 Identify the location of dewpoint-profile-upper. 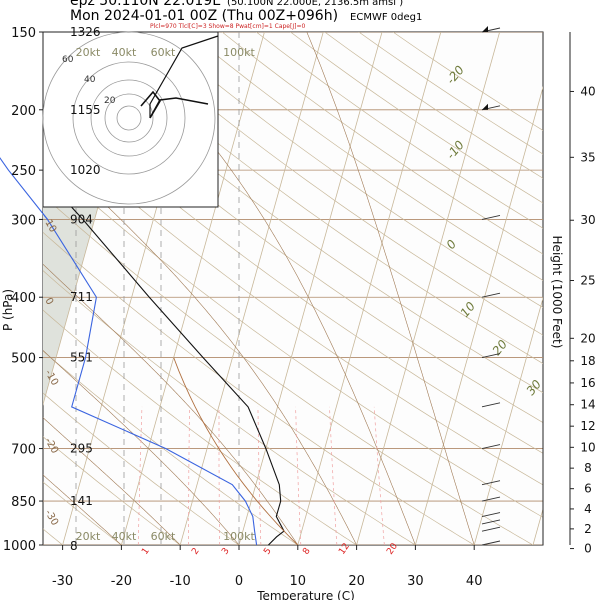
(24, 188).